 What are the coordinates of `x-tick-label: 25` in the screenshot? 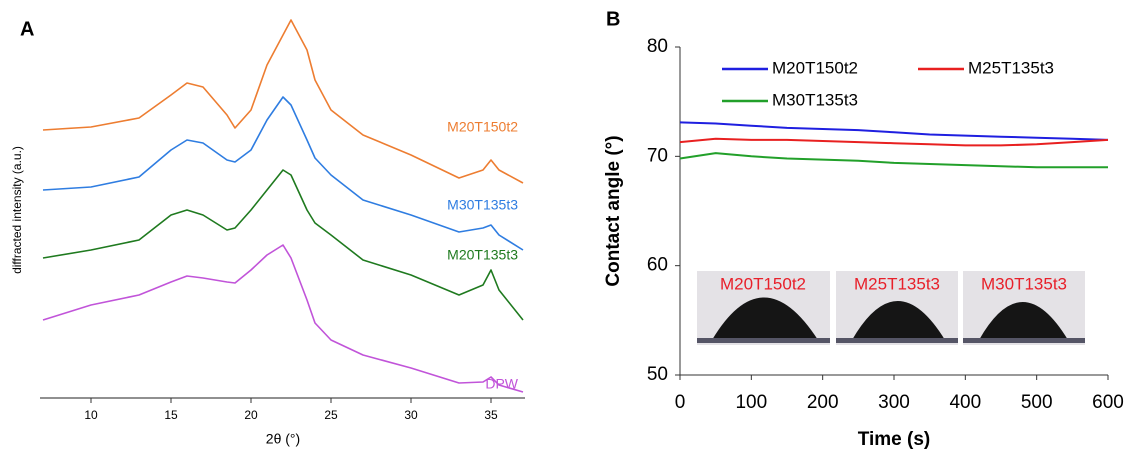 It's located at (331, 415).